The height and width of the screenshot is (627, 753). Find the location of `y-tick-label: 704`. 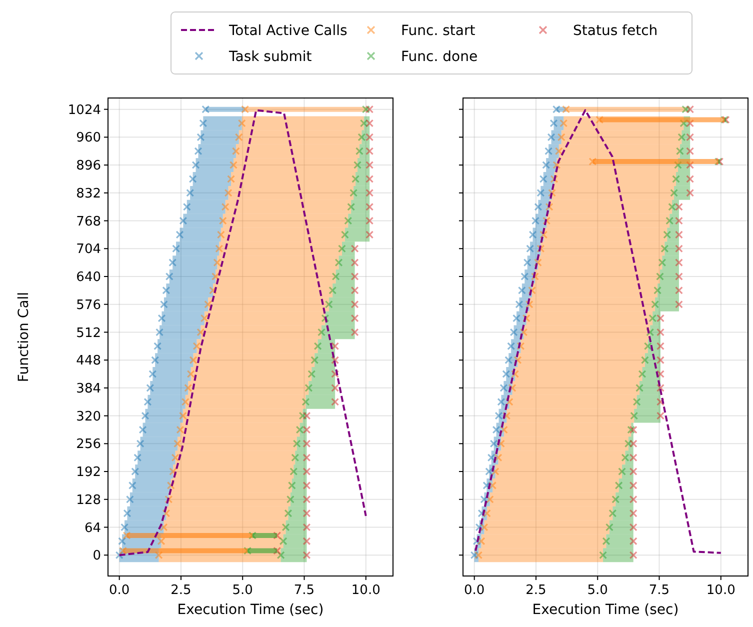

y-tick-label: 704 is located at coordinates (88, 250).